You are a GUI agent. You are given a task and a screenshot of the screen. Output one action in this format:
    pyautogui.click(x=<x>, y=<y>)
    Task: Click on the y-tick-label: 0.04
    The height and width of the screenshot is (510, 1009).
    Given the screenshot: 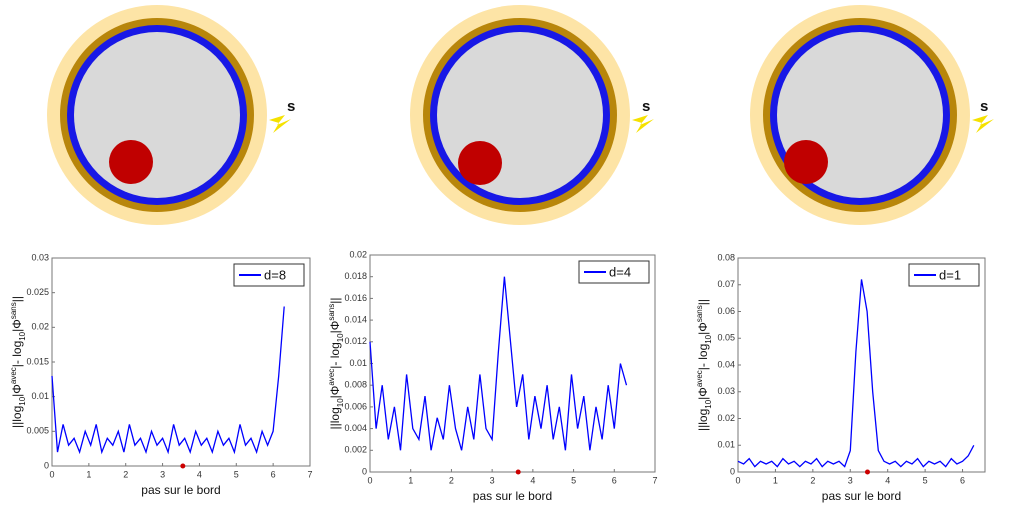 What is the action you would take?
    pyautogui.click(x=726, y=364)
    